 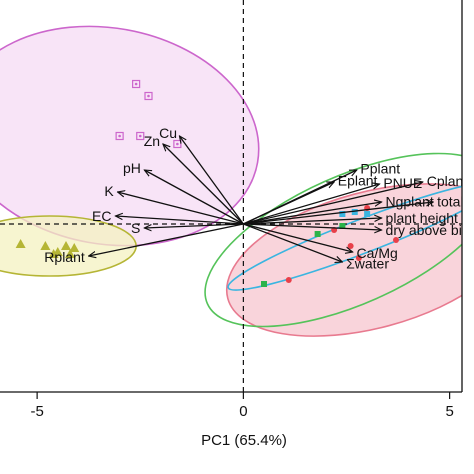 I want to click on loading-arrow-total, so click(x=338, y=213).